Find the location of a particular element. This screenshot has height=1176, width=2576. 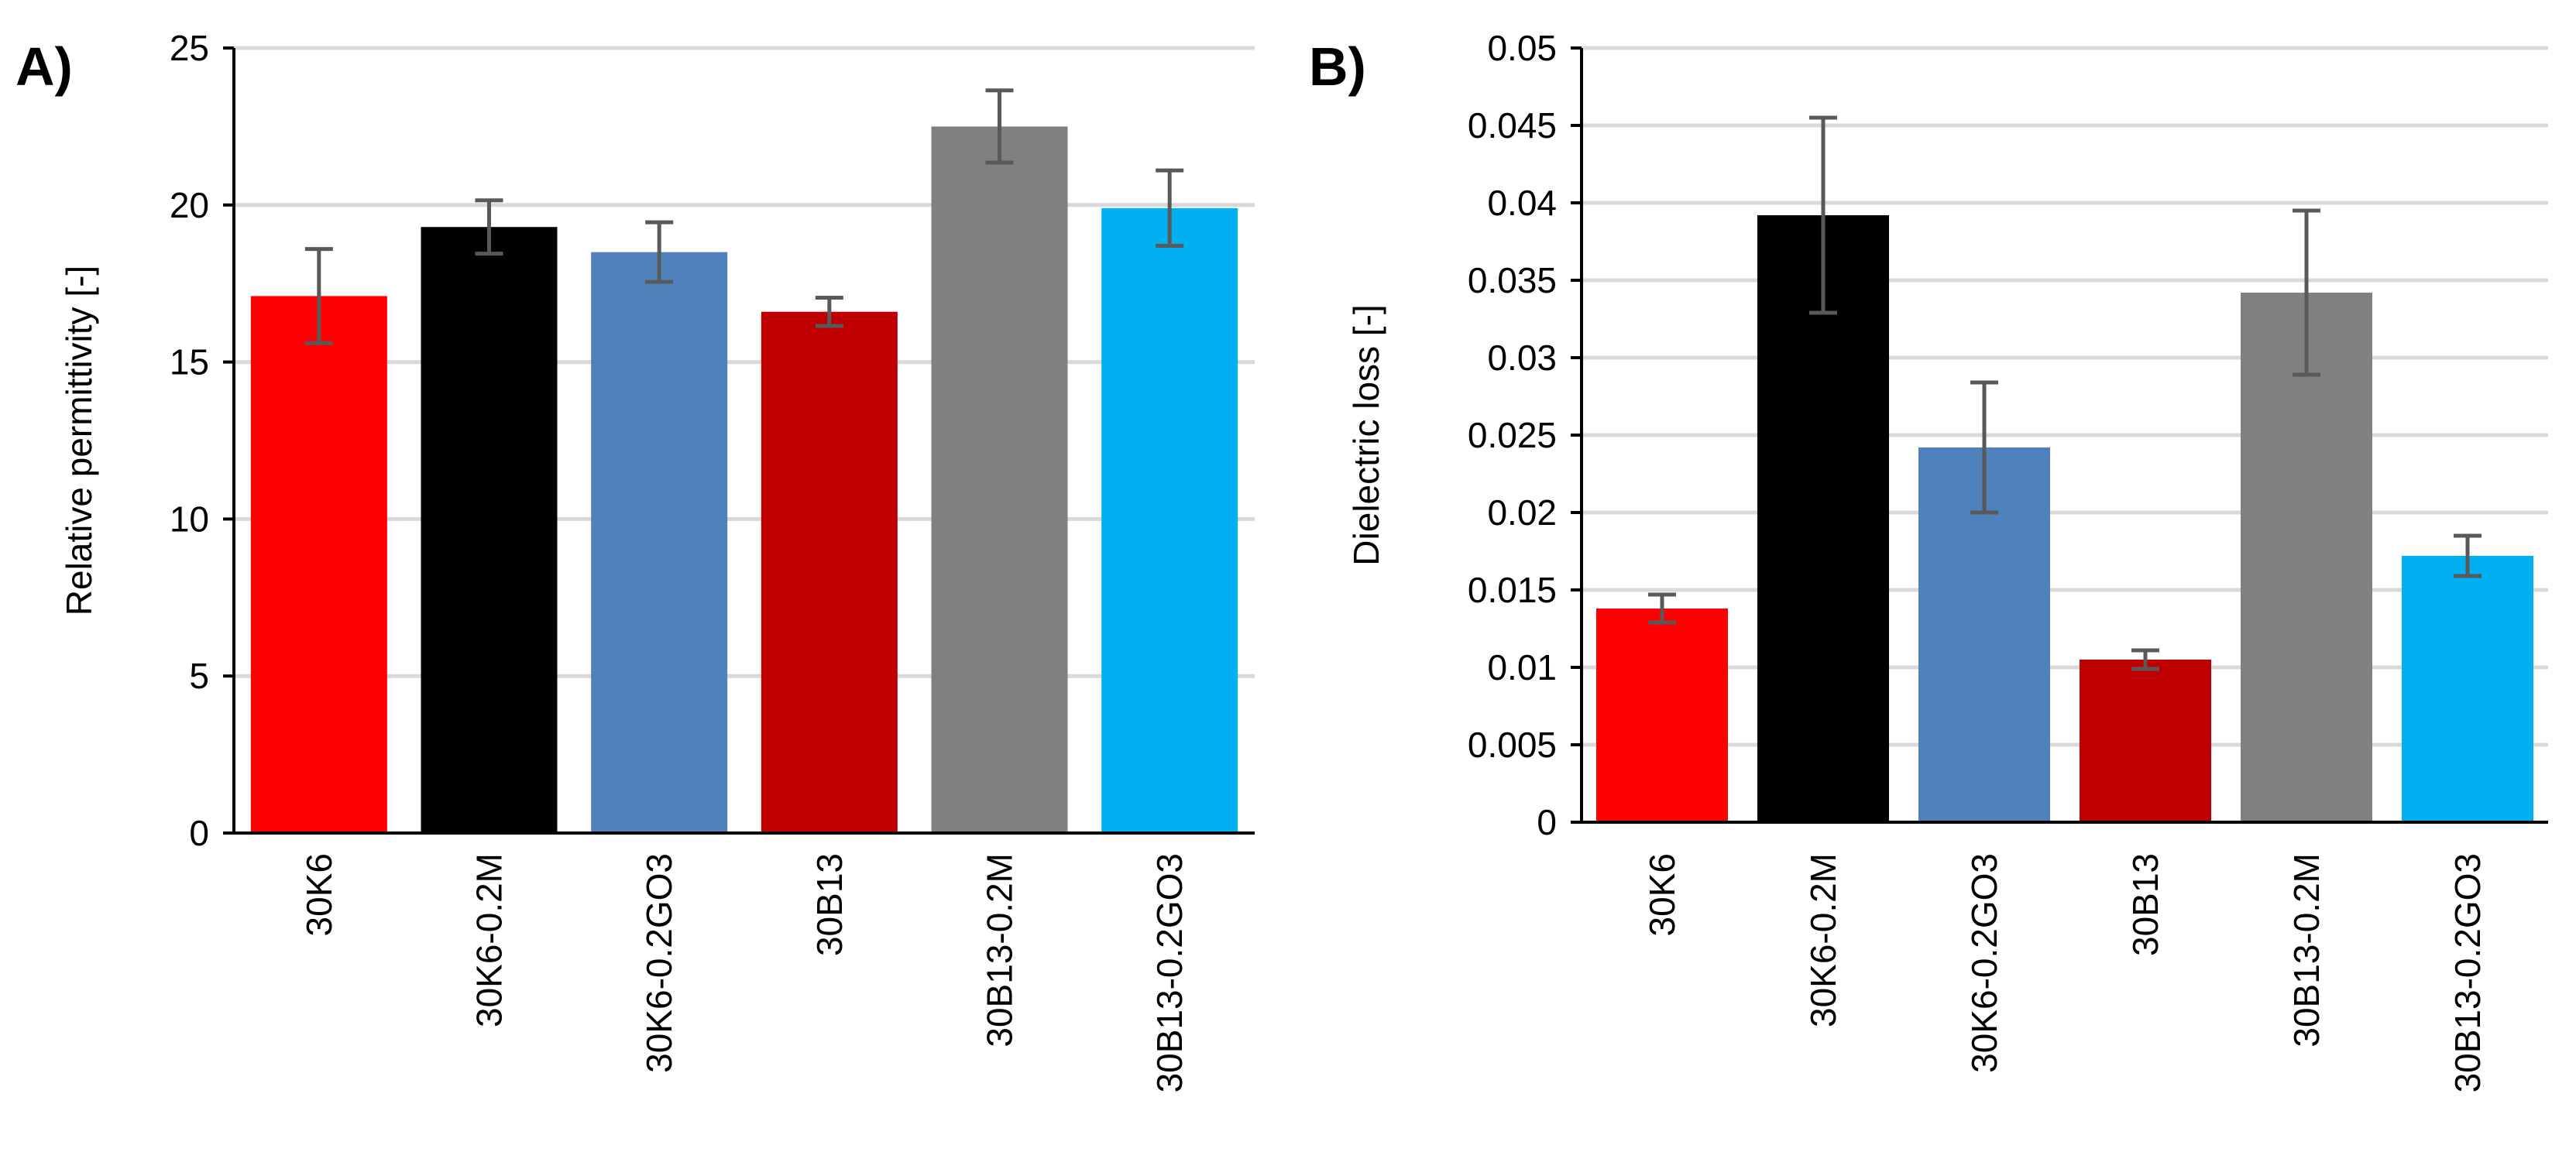

y-tick-label: 0.02 is located at coordinates (1522, 512).